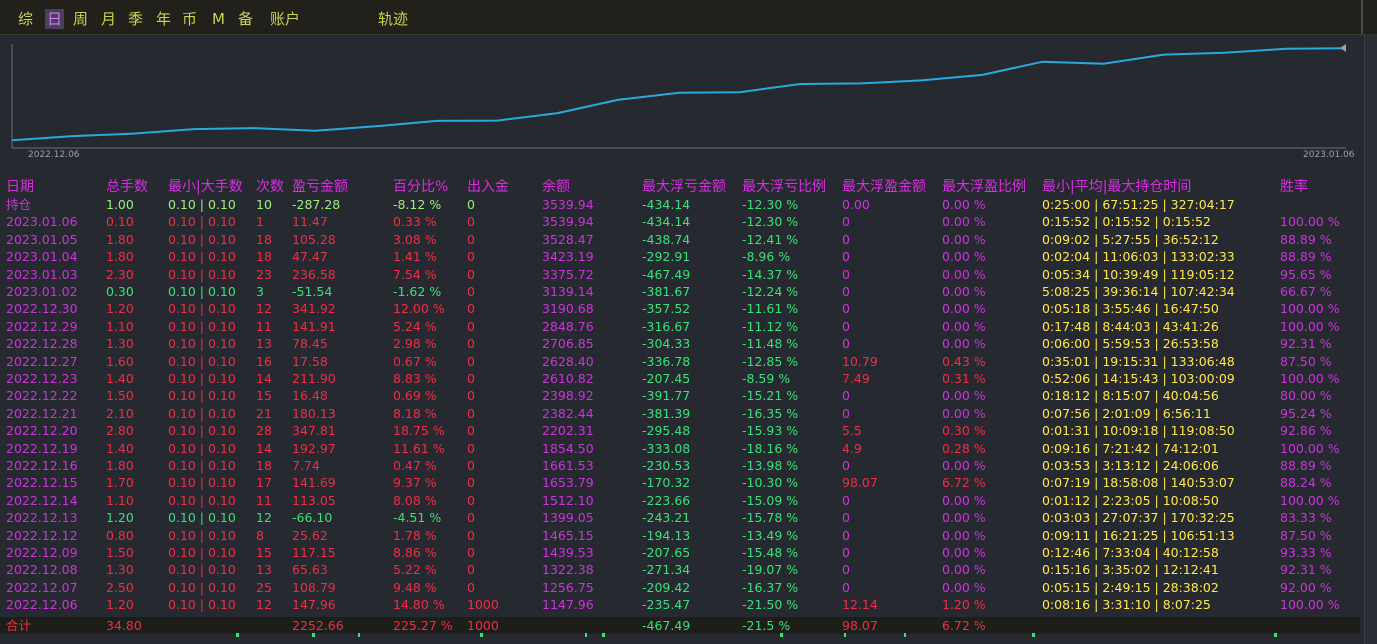 The image size is (1377, 644). What do you see at coordinates (42, 257) in the screenshot?
I see `cell-date: 2023.01.04` at bounding box center [42, 257].